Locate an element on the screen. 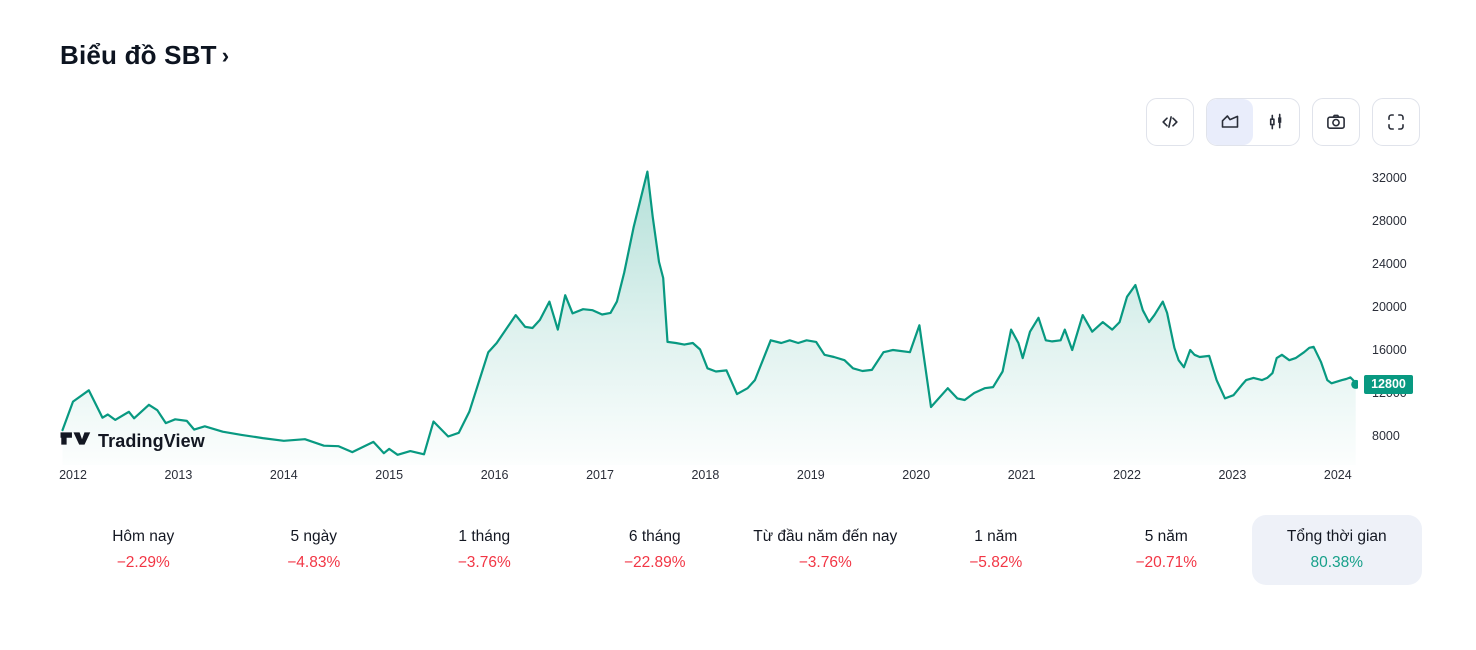 Image resolution: width=1476 pixels, height=650 pixels. y-axis-label: 16000 is located at coordinates (1389, 350).